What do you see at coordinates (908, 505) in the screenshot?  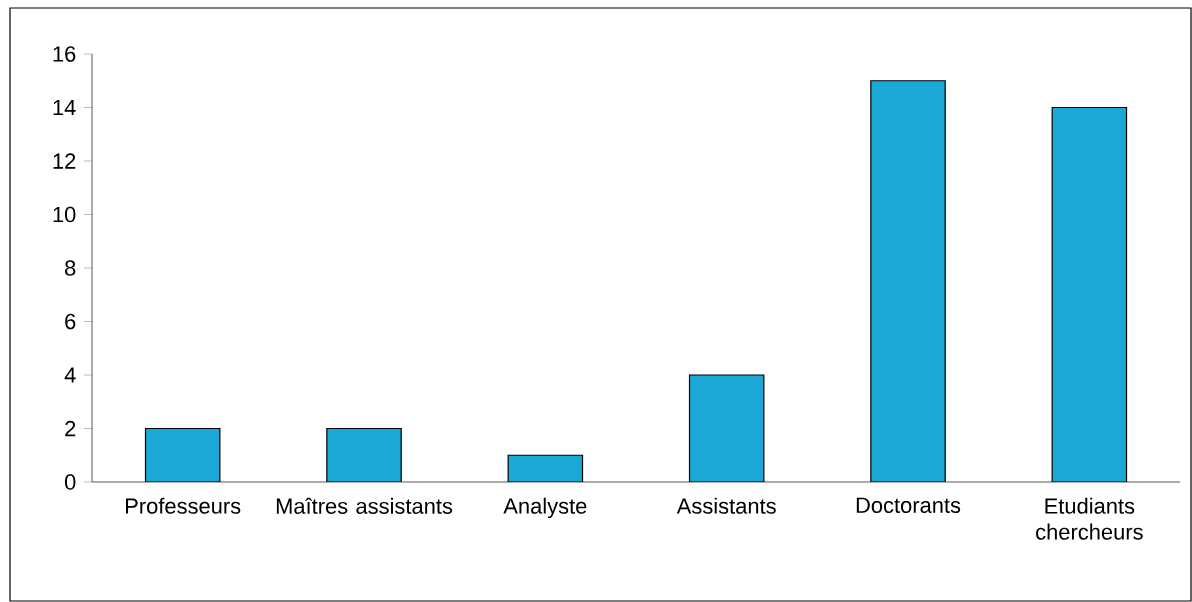 I see `x-tick-label: Doctorants` at bounding box center [908, 505].